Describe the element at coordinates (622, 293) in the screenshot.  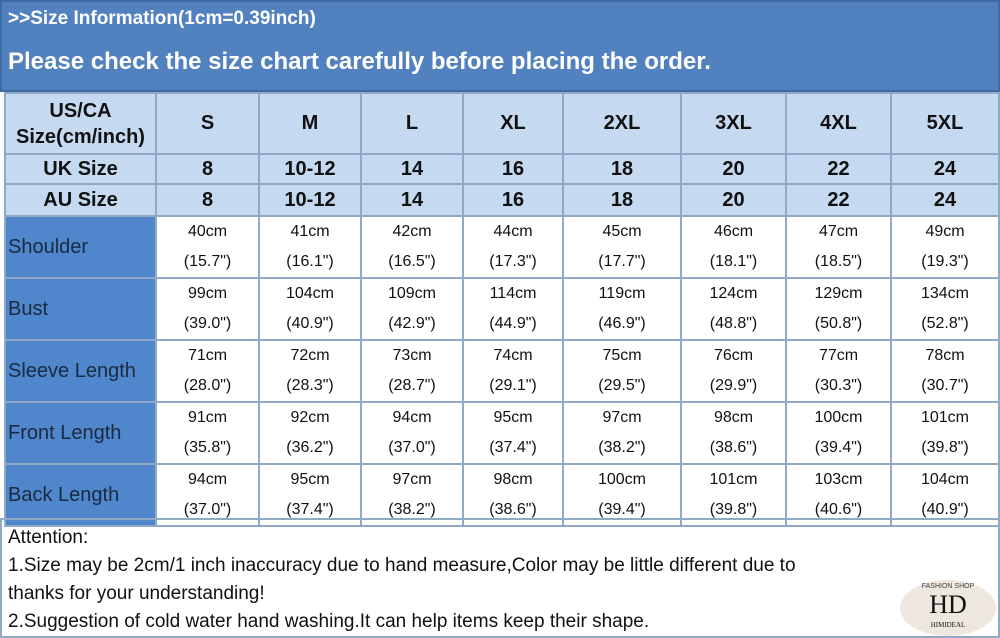
I see `cm-value: 119cm` at that location.